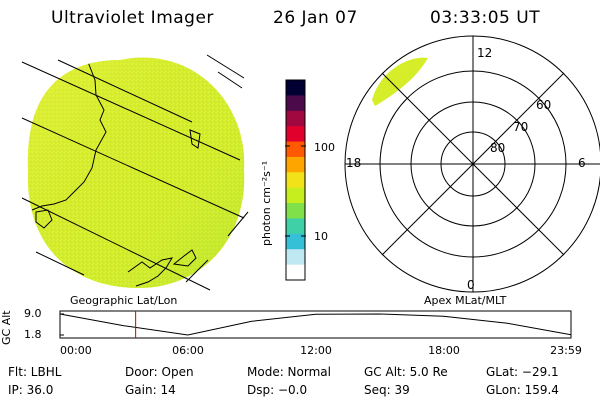 This screenshot has width=600, height=400. What do you see at coordinates (6, 327) in the screenshot?
I see `alt-axis-label: GC Alt` at bounding box center [6, 327].